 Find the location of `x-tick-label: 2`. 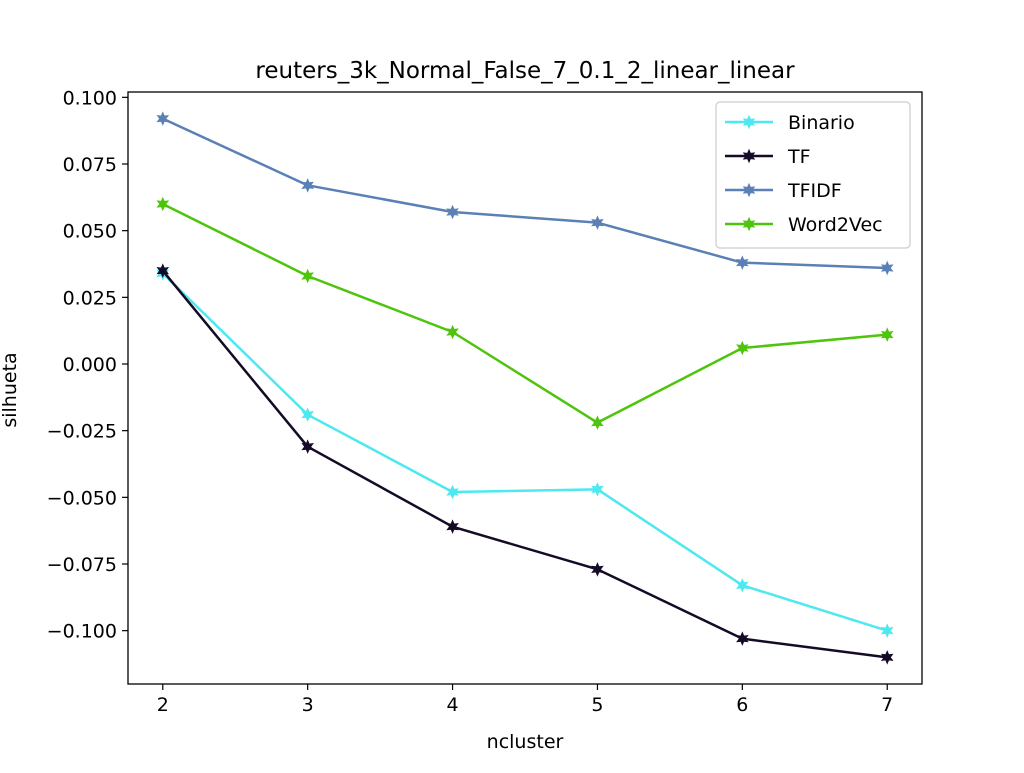

x-tick-label: 2 is located at coordinates (163, 705).